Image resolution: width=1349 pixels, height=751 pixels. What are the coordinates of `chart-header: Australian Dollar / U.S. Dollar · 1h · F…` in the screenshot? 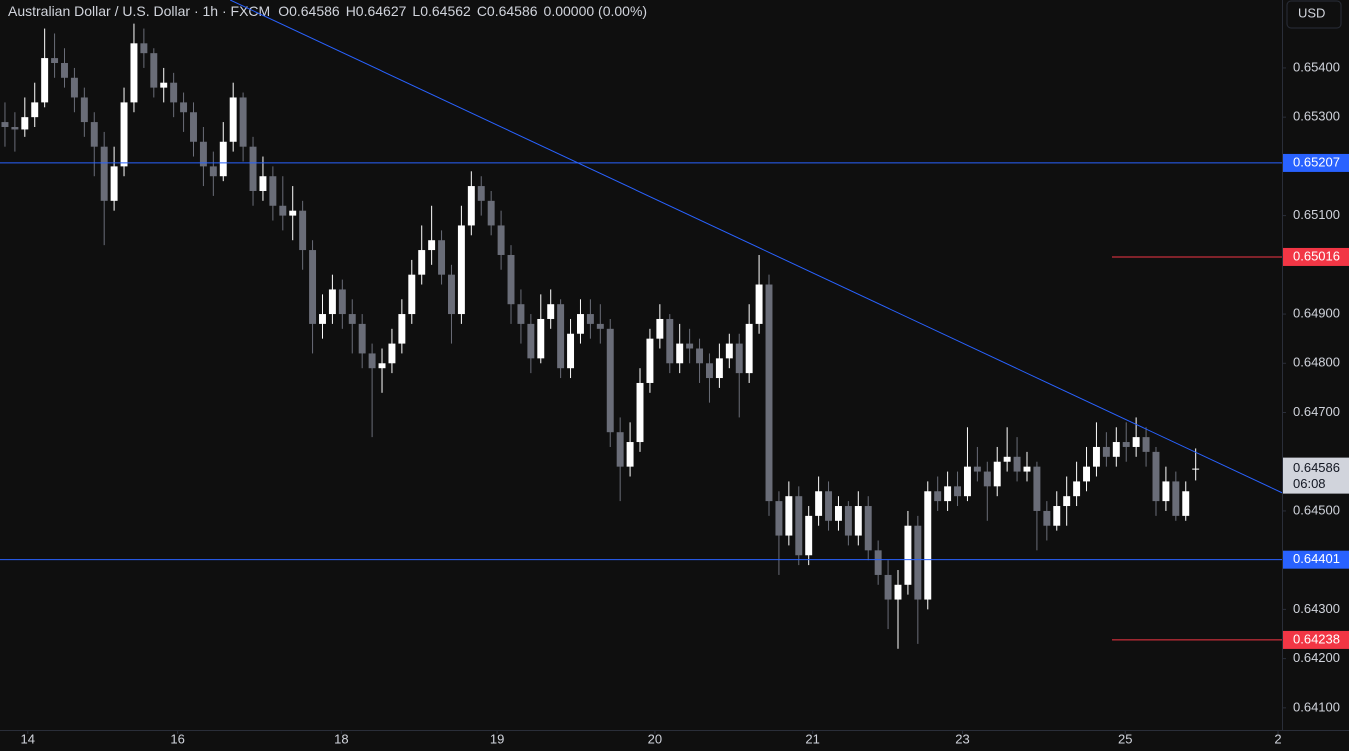 It's located at (327, 11).